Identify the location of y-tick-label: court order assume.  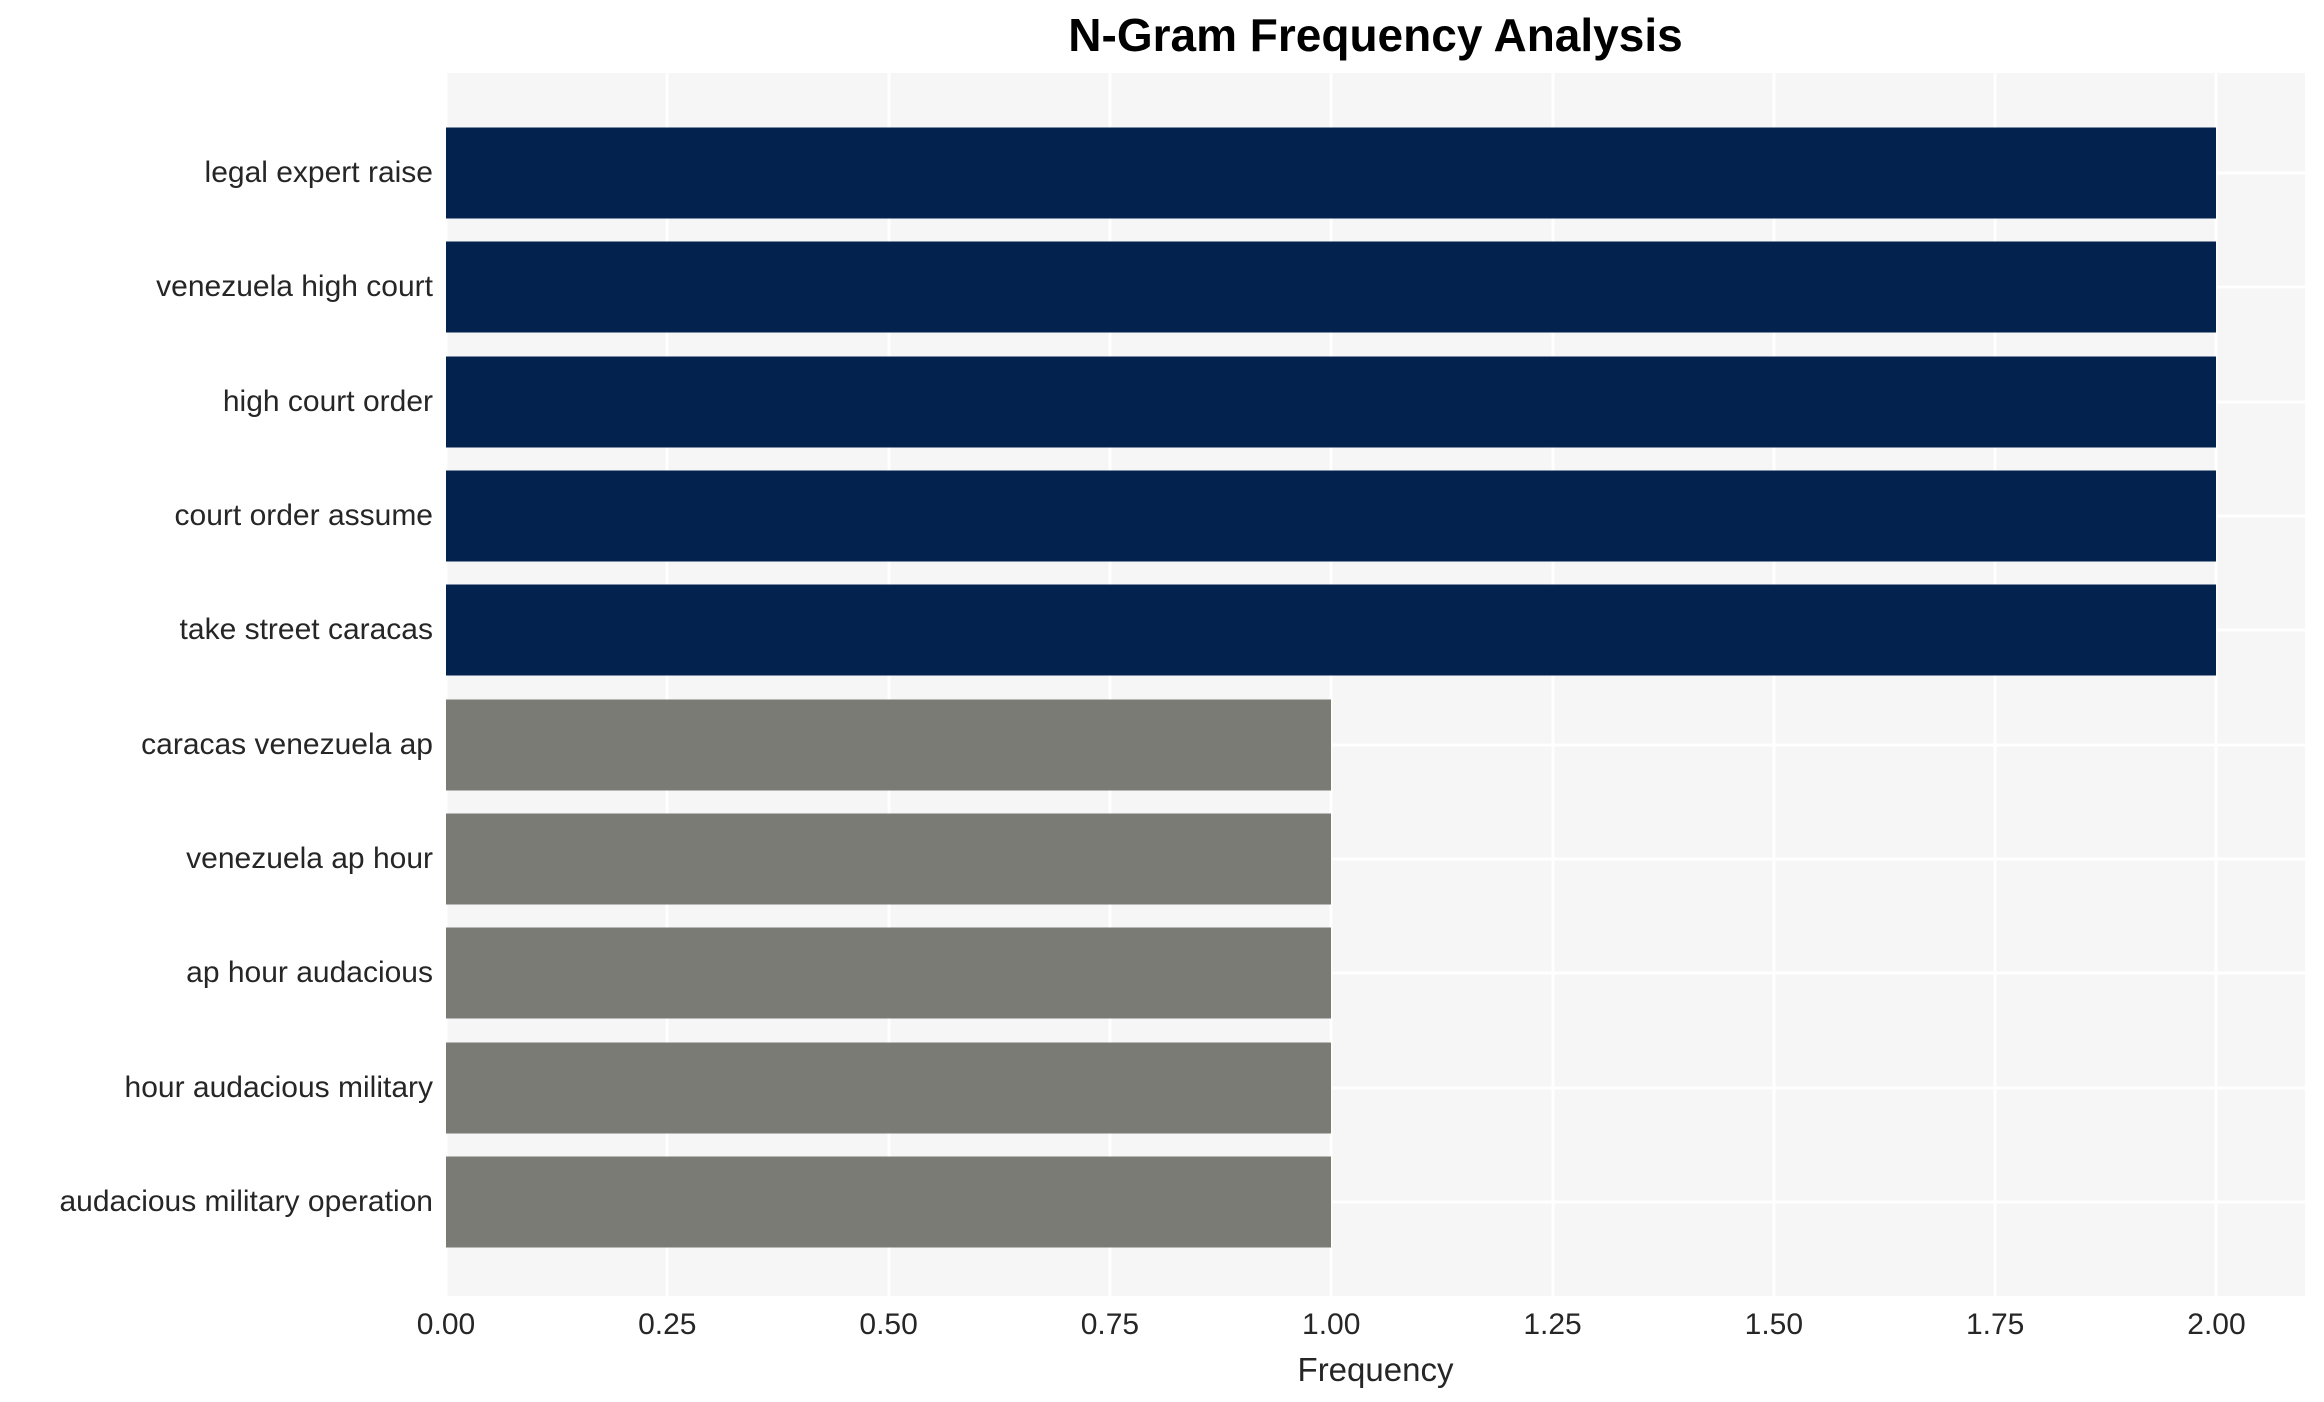
(303, 516).